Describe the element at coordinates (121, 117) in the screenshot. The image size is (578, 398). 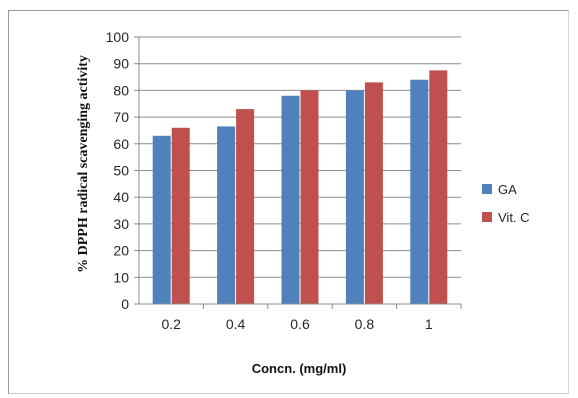
I see `y-tick-label: 70` at that location.